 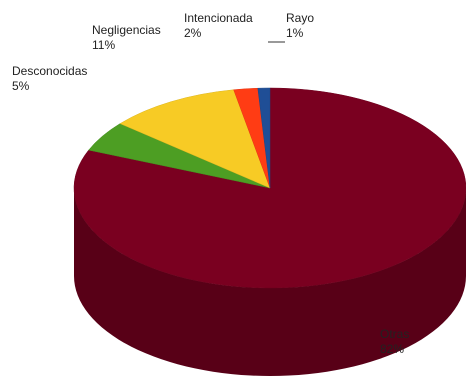 I want to click on data-label-name-intencionada: Intencionada, so click(x=218, y=18).